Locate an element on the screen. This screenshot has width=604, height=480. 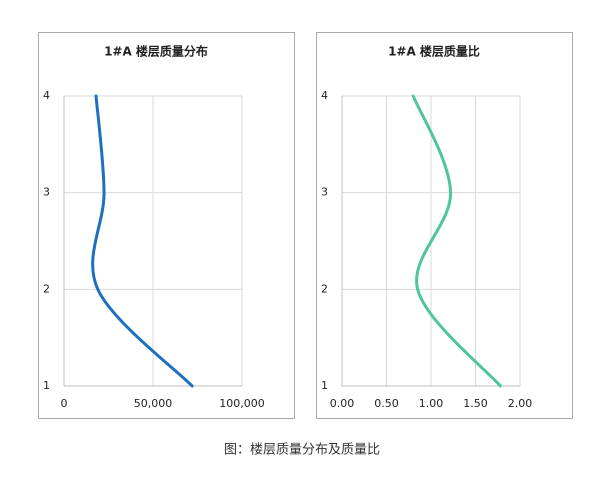
chart-title: 1#A 楼层质量比 is located at coordinates (434, 51).